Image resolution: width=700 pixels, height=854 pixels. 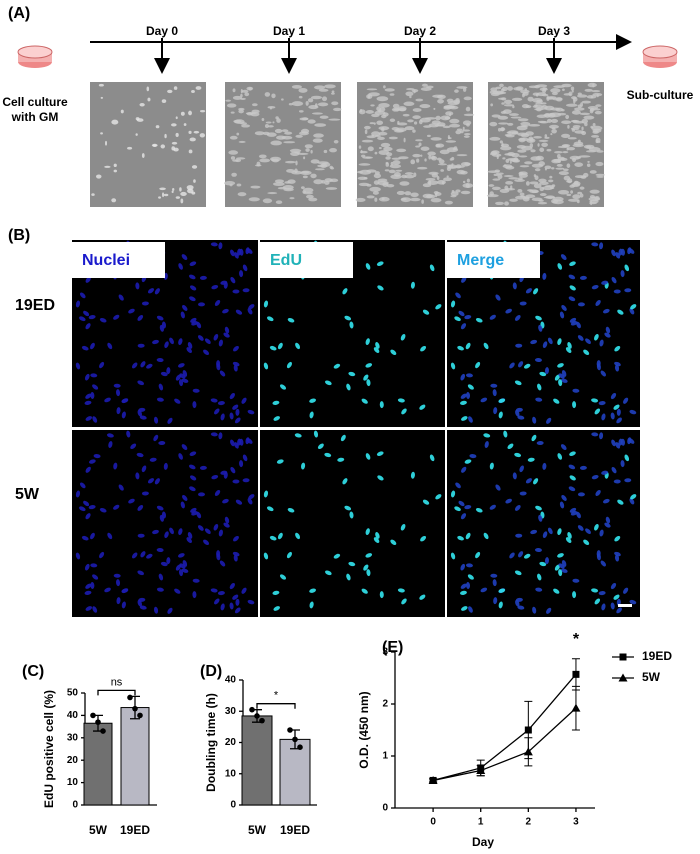 I want to click on marker, so click(x=433, y=779).